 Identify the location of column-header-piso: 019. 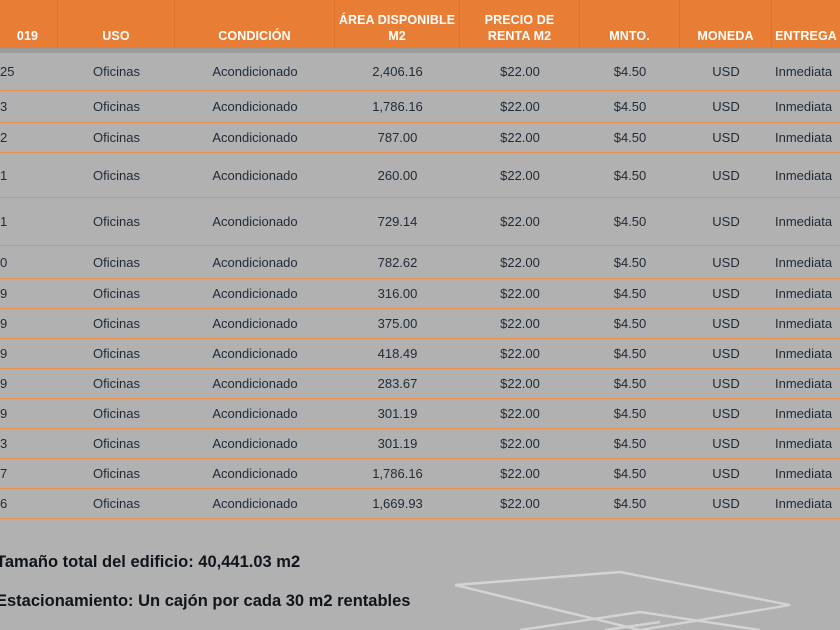
(29, 23).